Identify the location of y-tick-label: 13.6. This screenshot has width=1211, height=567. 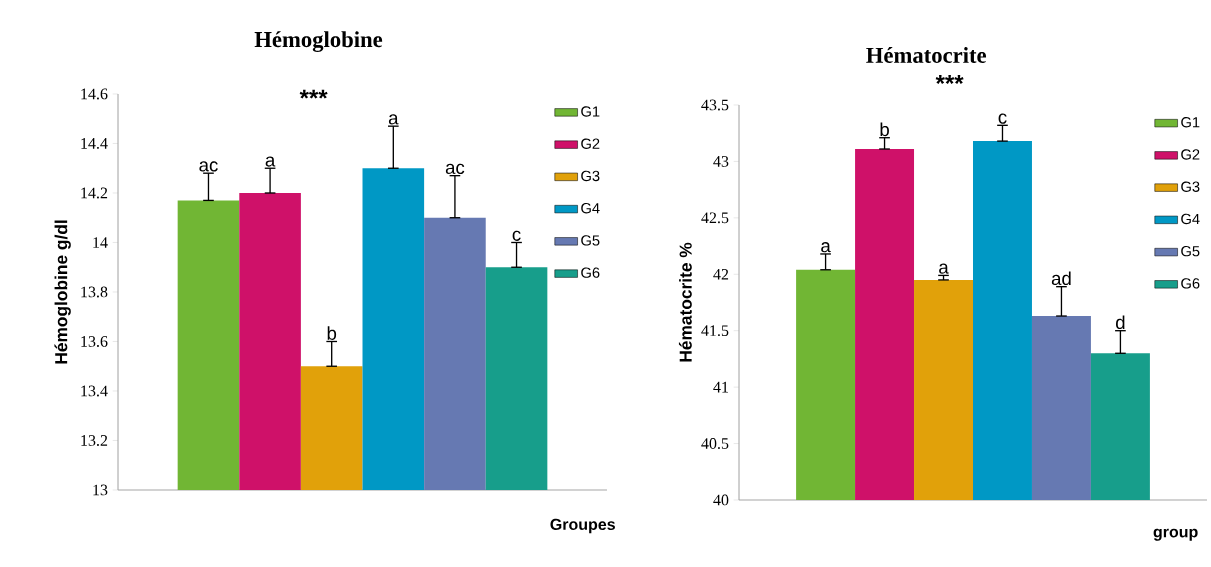
(94, 341).